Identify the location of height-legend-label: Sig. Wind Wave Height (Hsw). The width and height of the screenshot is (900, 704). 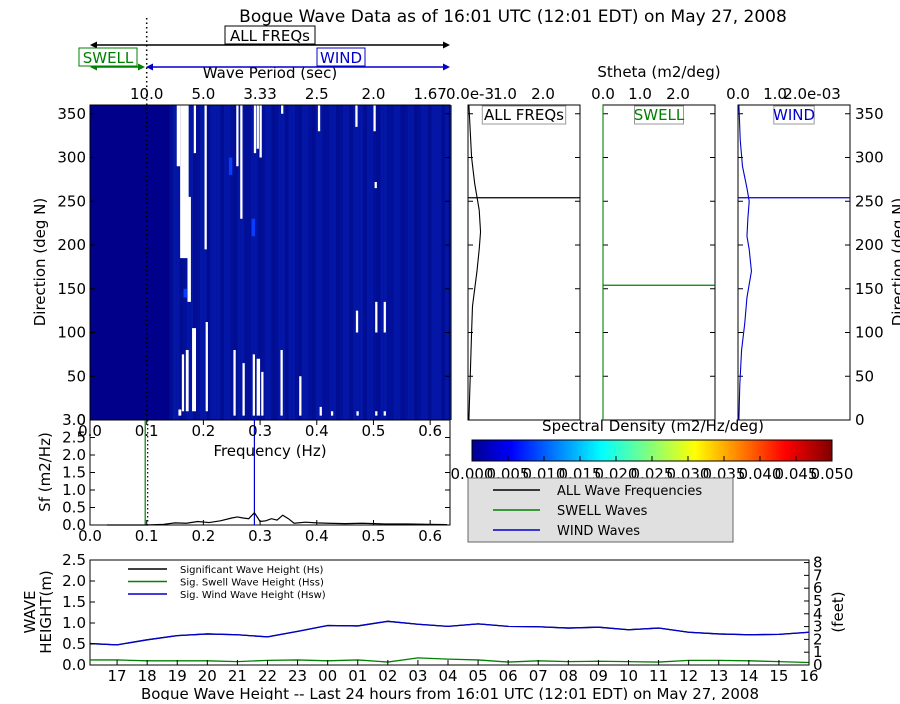
(253, 595).